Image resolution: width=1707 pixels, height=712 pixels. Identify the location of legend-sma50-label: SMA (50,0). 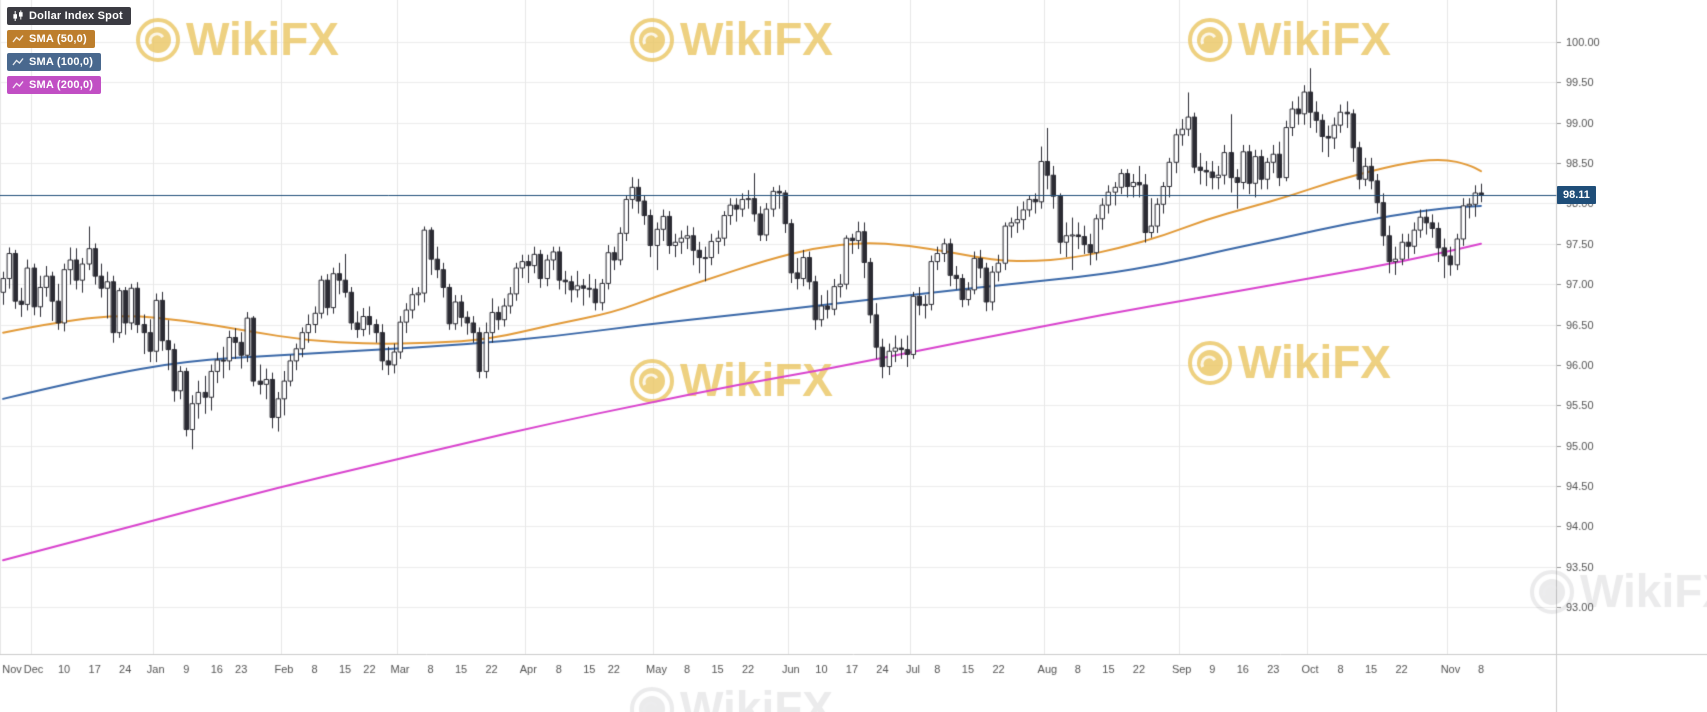
(58, 39).